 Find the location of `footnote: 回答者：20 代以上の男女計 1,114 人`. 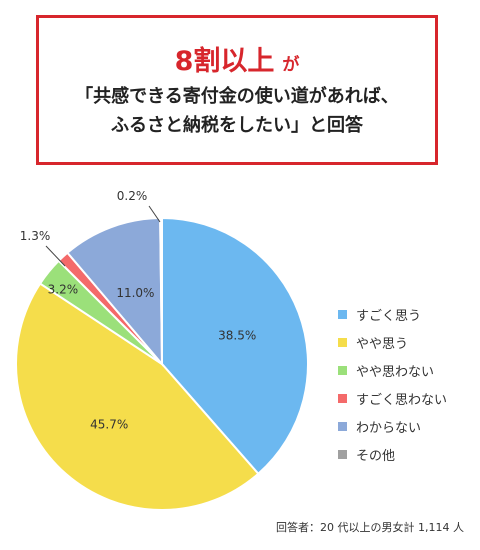

footnote: 回答者：20 代以上の男女計 1,114 人 is located at coordinates (370, 527).